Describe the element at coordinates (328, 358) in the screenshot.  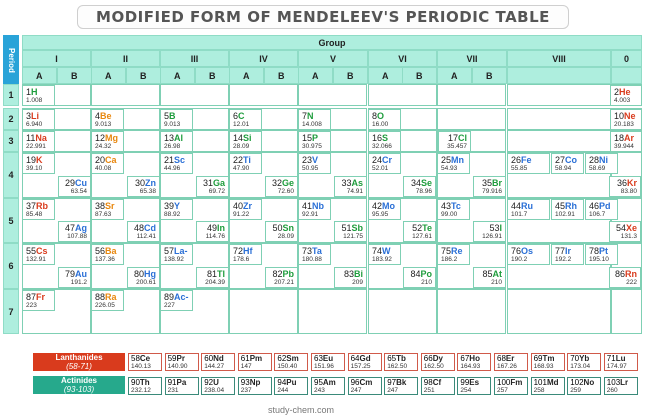
I see `symbol: Eu` at that location.